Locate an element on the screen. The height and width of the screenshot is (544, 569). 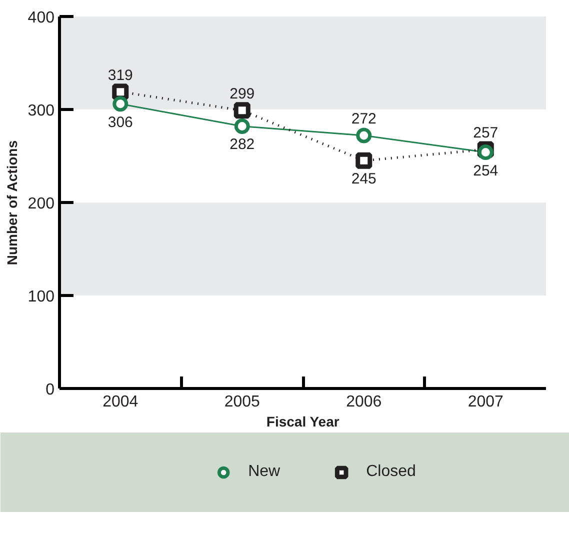
y-tick-label: 0 is located at coordinates (50, 390).